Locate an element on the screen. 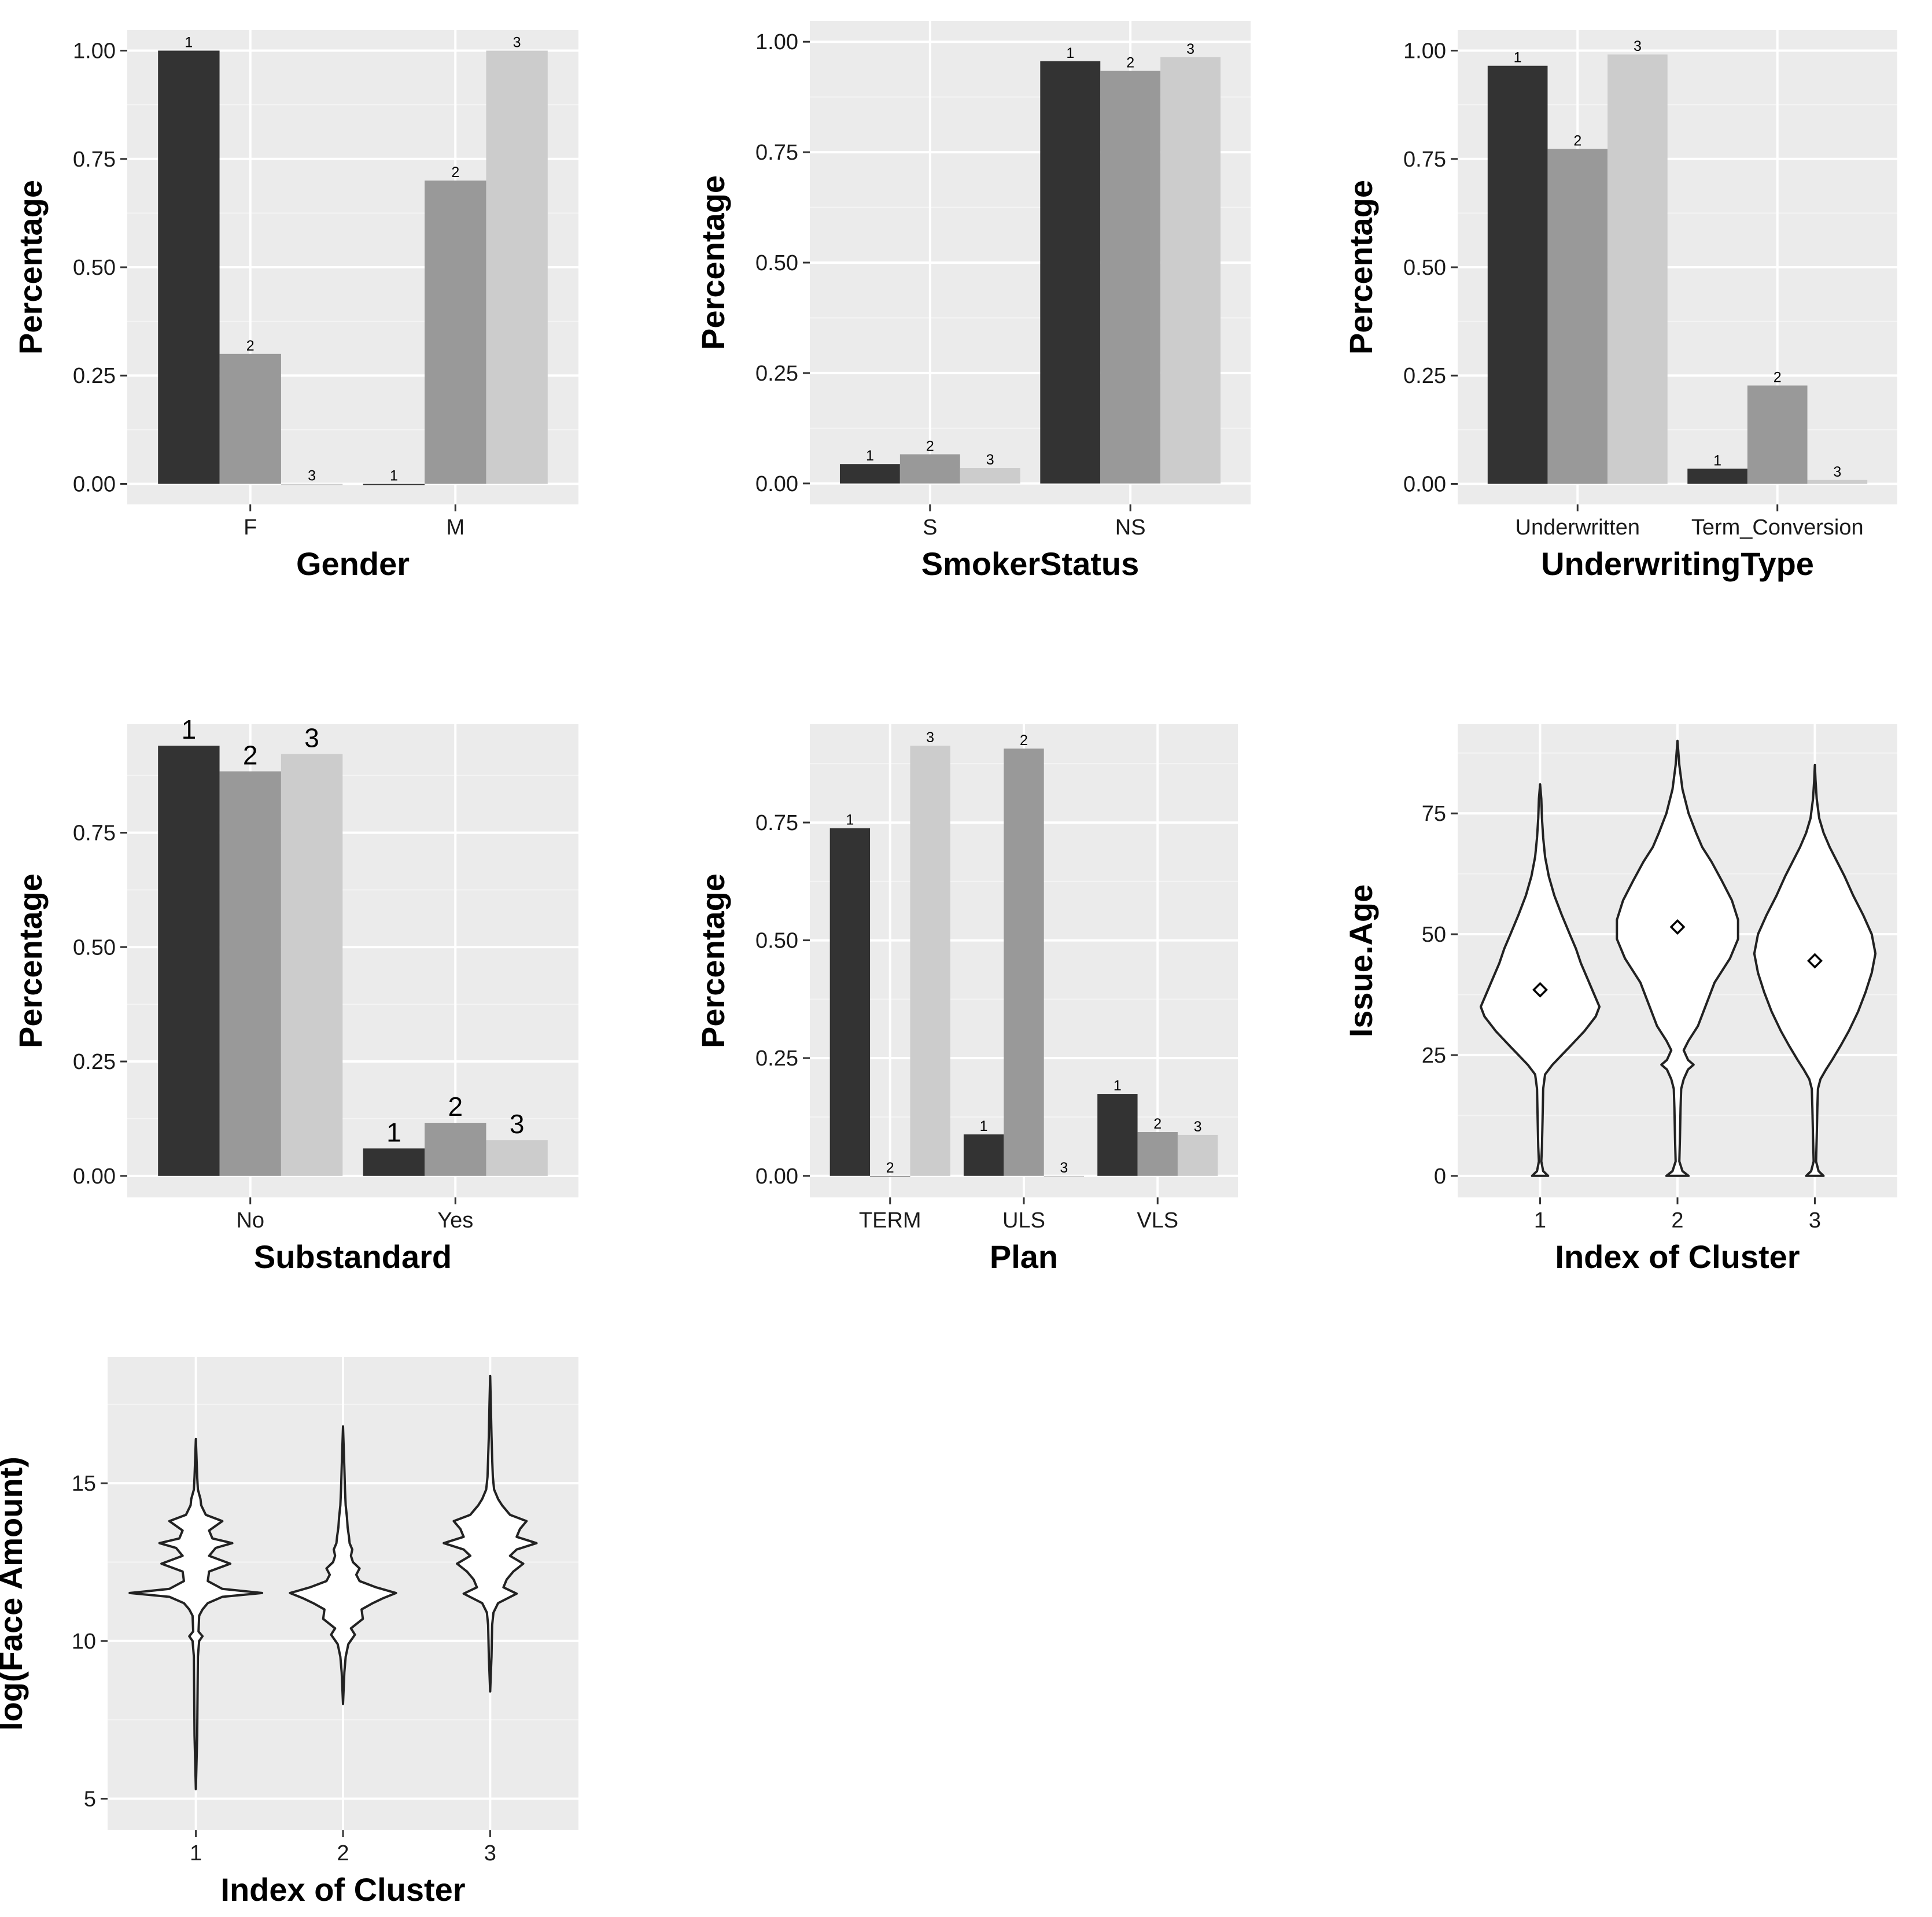 The image size is (1932, 1917). bar-cluster2-Underwritten is located at coordinates (1577, 316).